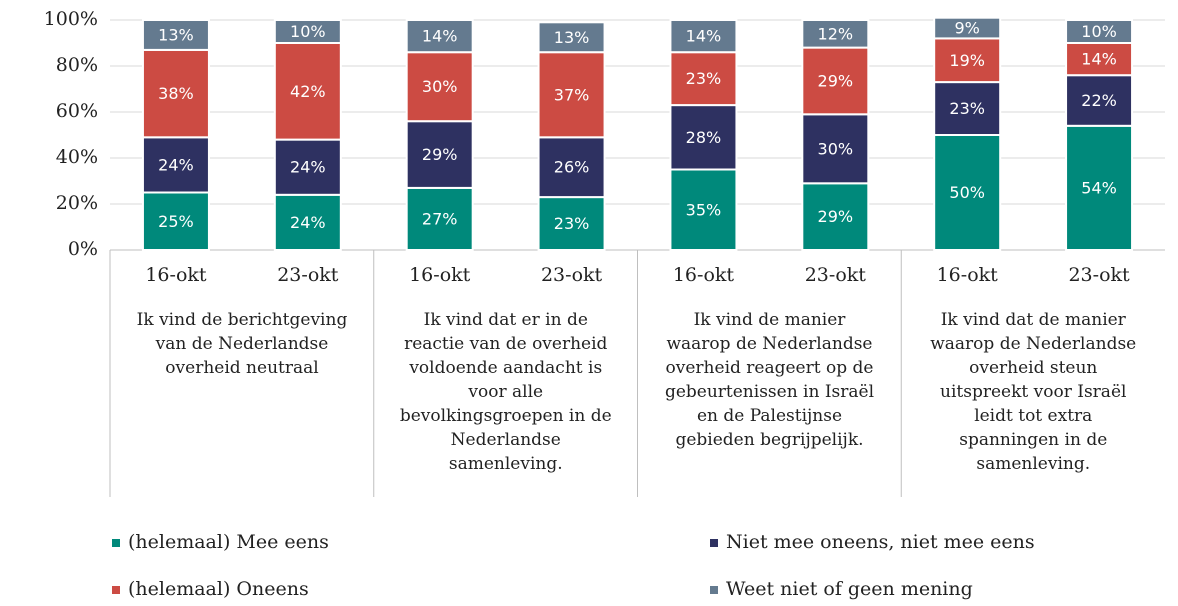 The height and width of the screenshot is (606, 1178). I want to click on data-label: 25%, so click(176, 221).